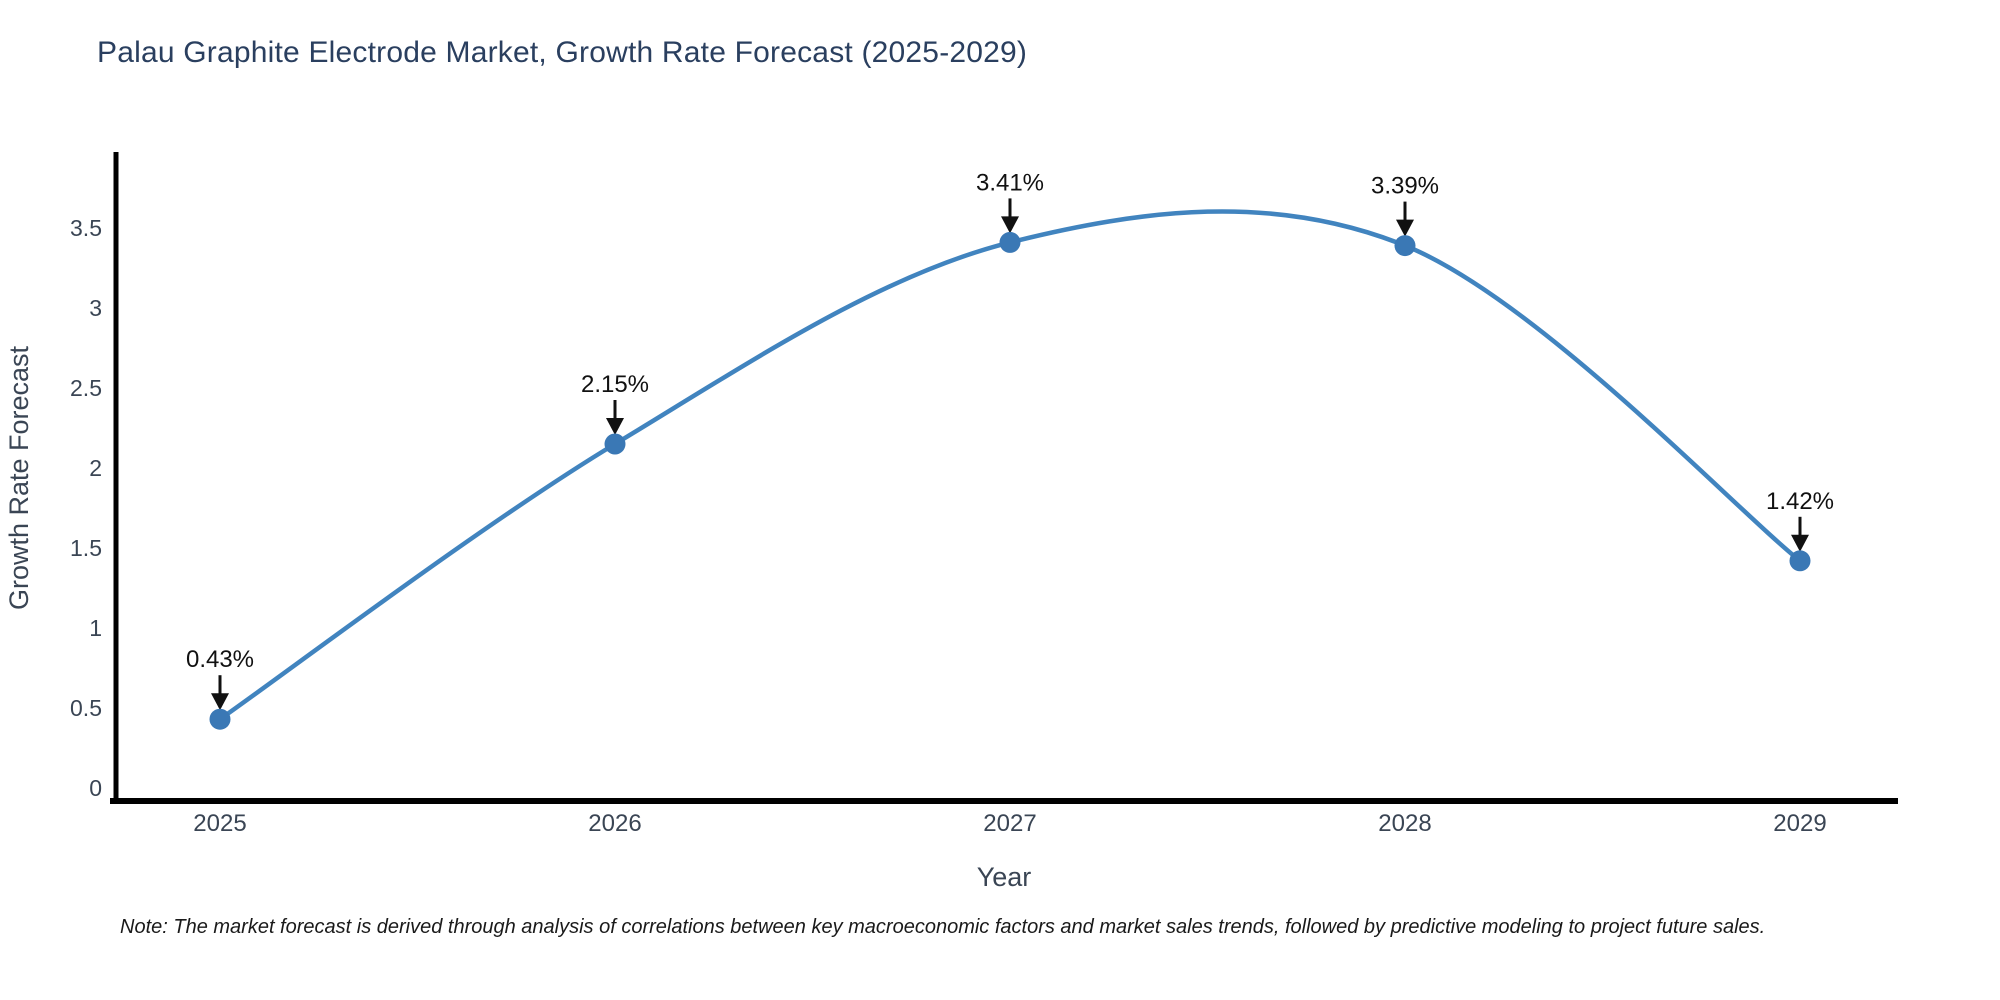 This screenshot has width=2000, height=1000. Describe the element at coordinates (19, 477) in the screenshot. I see `y-axis-title: Growth Rate Forecast` at that location.